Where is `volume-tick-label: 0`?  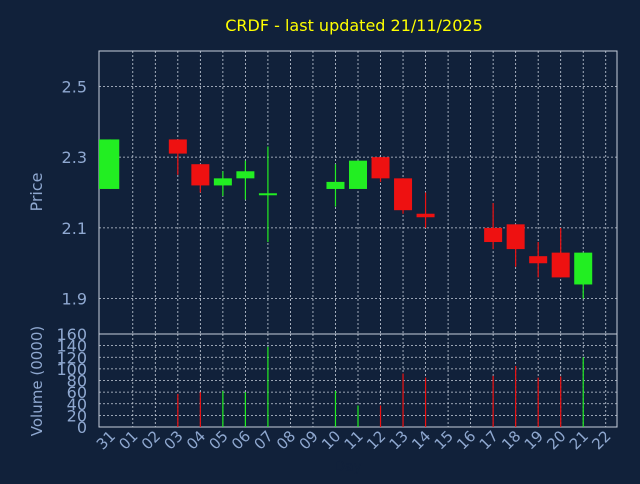 volume-tick-label: 0 is located at coordinates (82, 427).